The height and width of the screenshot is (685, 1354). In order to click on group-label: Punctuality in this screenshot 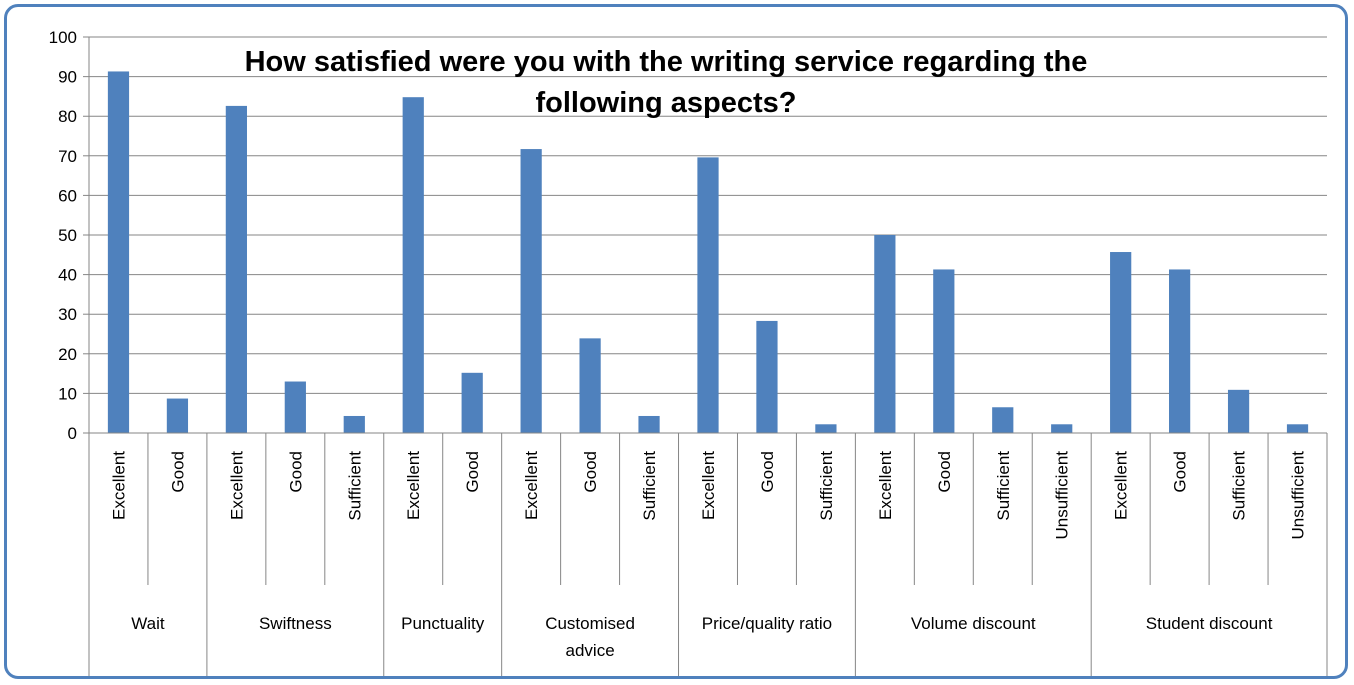, I will do `click(443, 623)`.